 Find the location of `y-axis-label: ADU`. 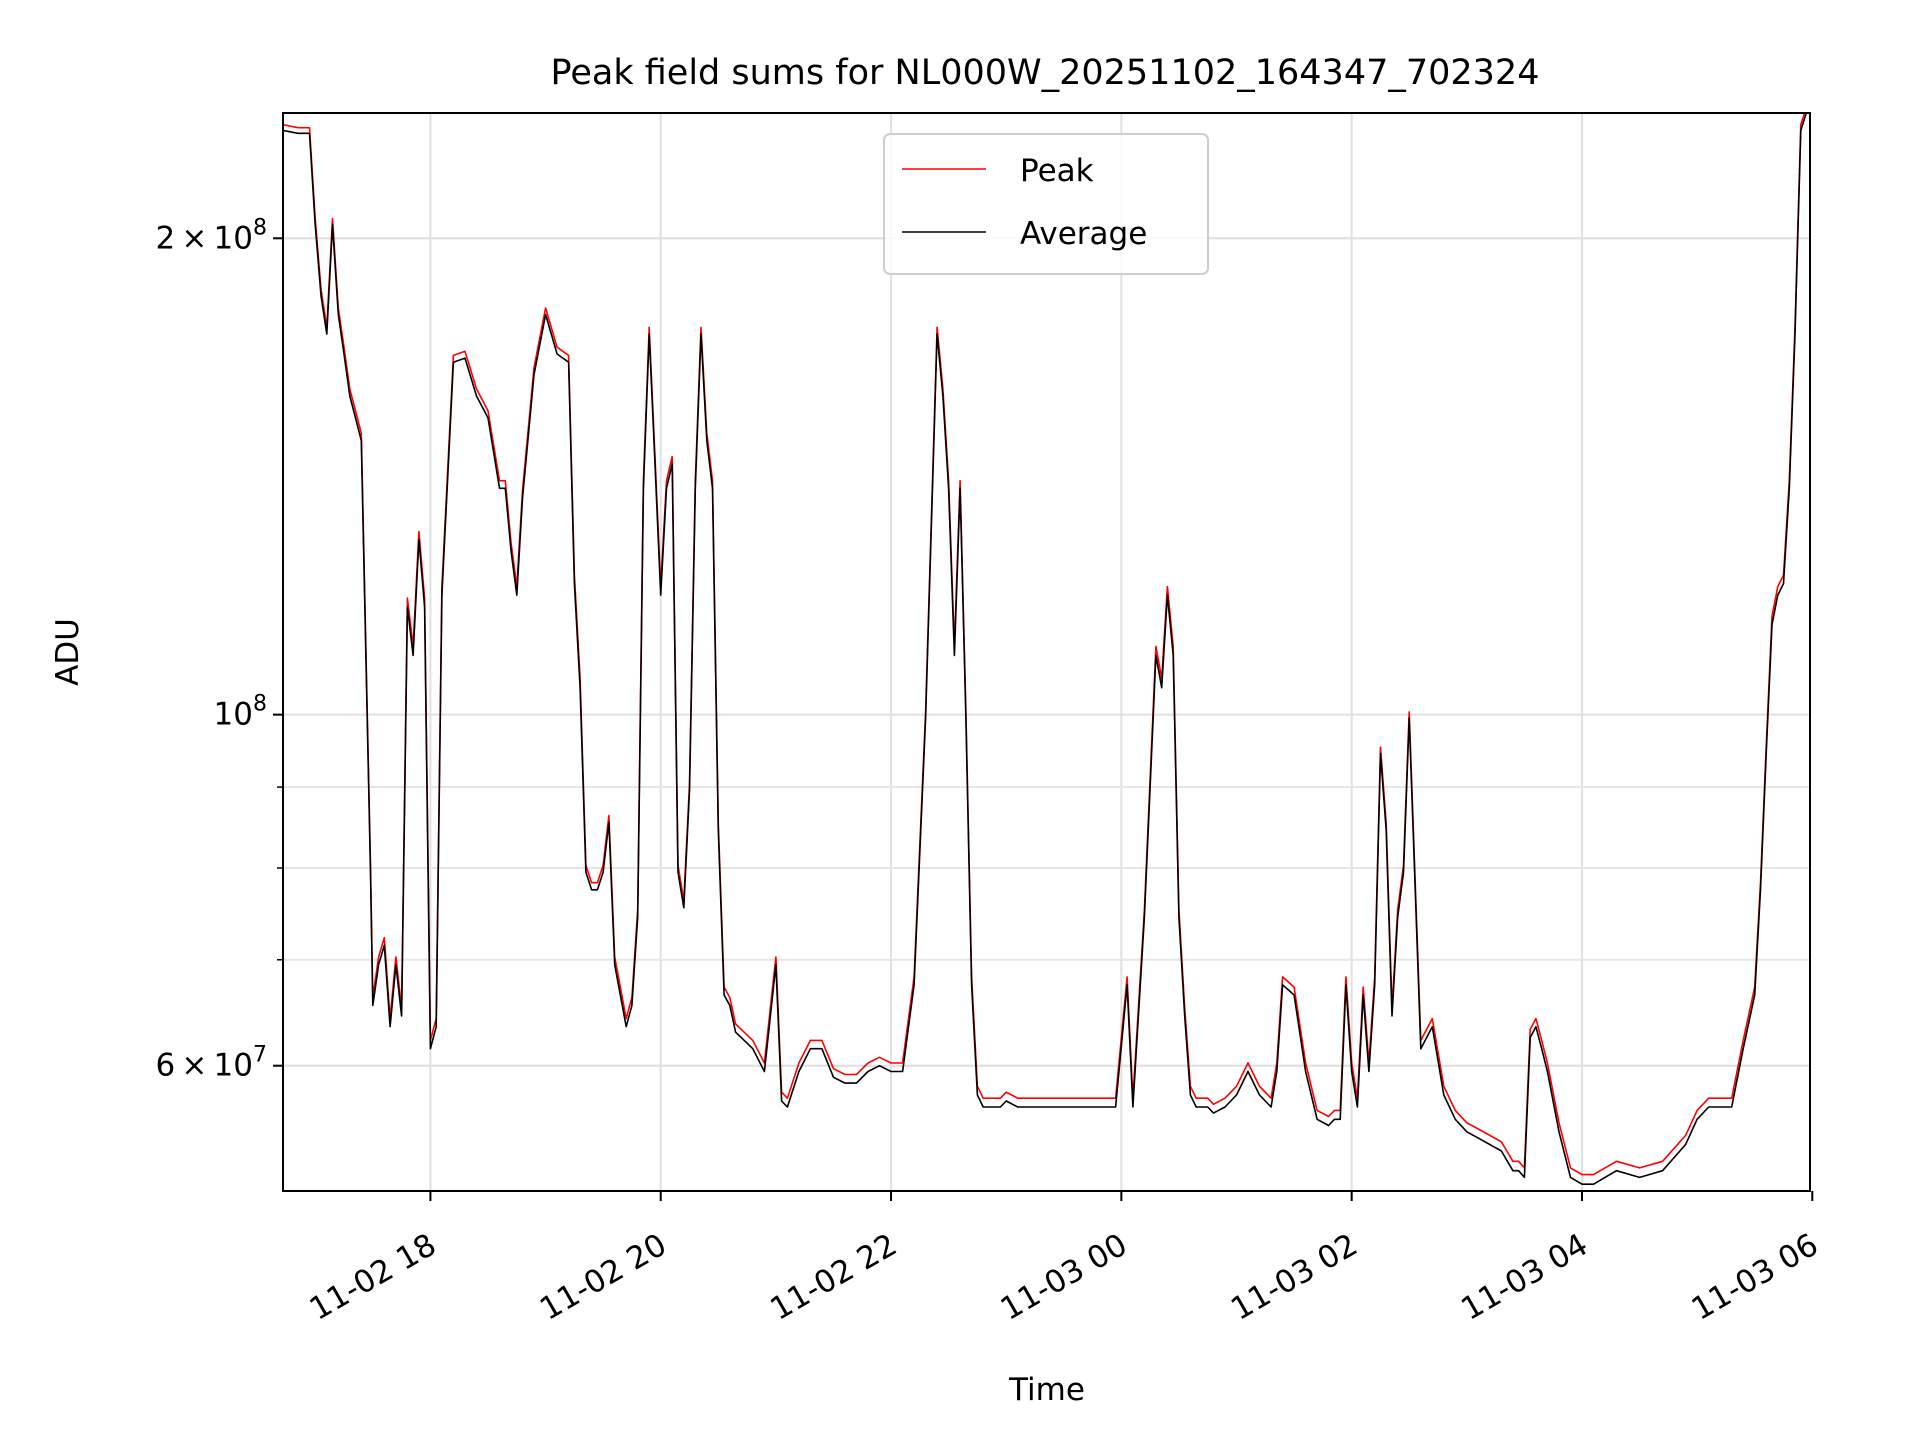

y-axis-label: ADU is located at coordinates (68, 652).